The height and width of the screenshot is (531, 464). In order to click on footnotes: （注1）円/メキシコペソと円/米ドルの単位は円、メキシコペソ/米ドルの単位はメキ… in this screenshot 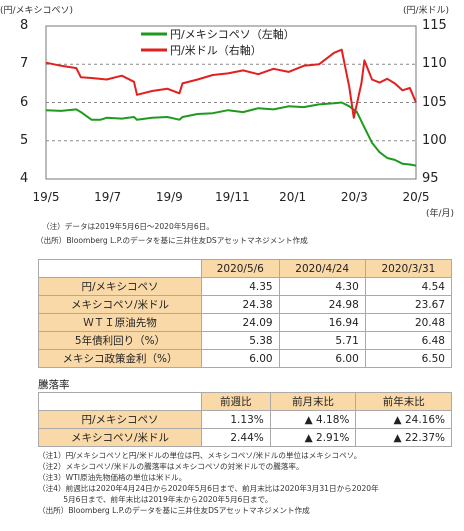, I will do `click(208, 483)`.